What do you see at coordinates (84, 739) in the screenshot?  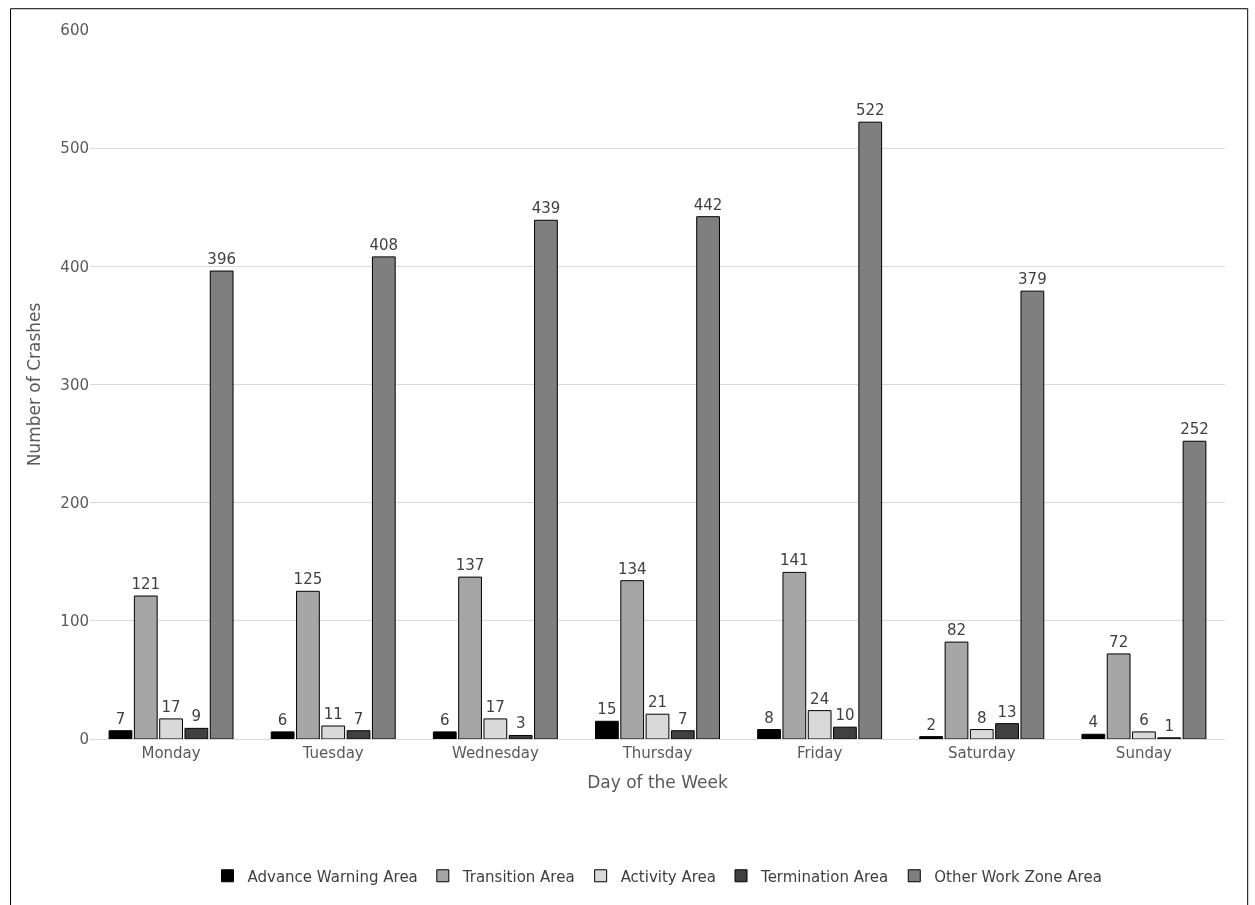 I see `y-tick-label: 0` at bounding box center [84, 739].